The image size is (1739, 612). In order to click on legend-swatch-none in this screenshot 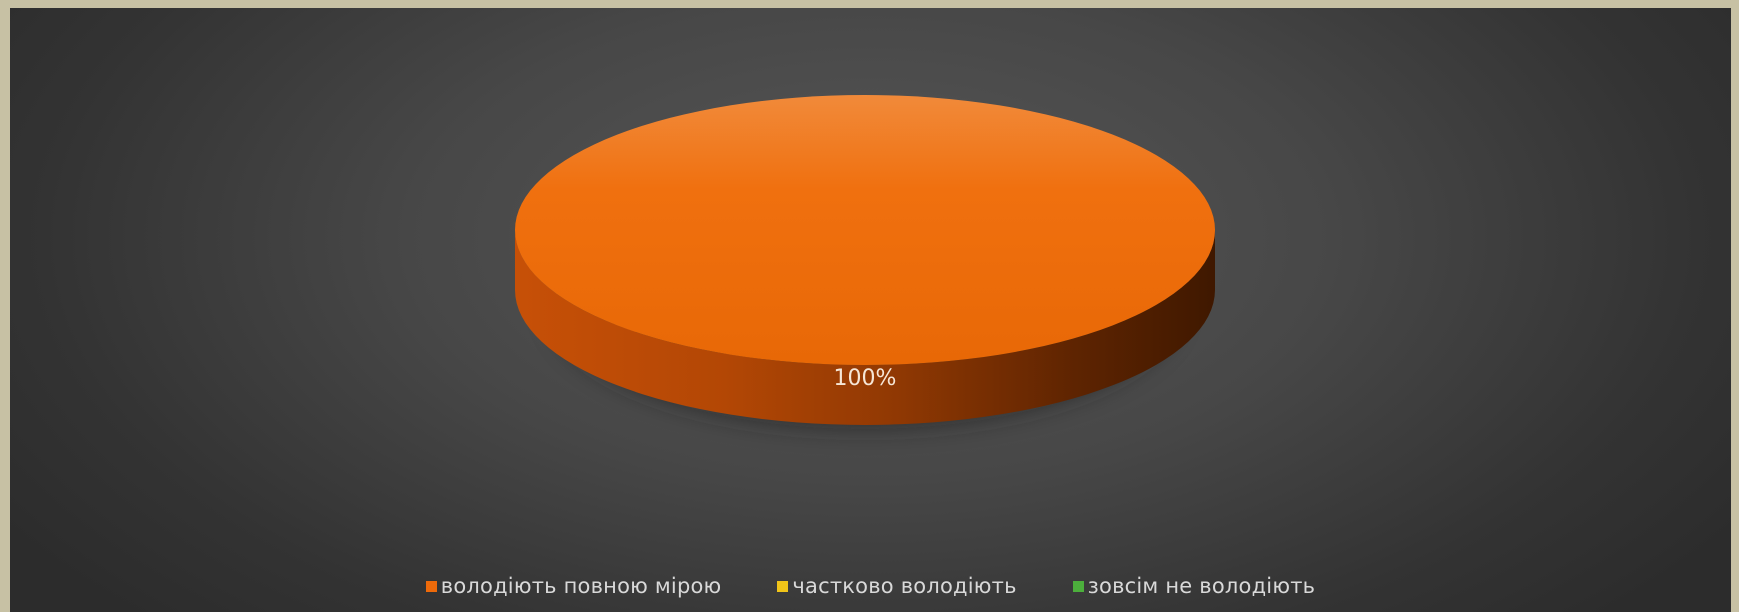, I will do `click(1078, 586)`.